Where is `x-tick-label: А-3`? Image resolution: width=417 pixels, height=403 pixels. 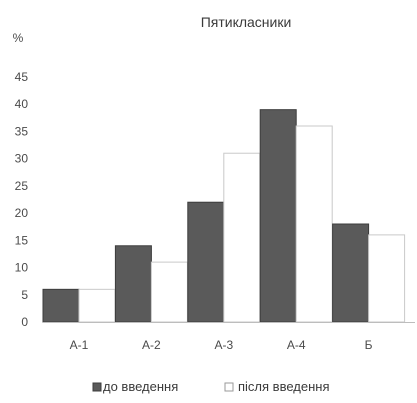
x-tick-label: А-3 is located at coordinates (223, 345).